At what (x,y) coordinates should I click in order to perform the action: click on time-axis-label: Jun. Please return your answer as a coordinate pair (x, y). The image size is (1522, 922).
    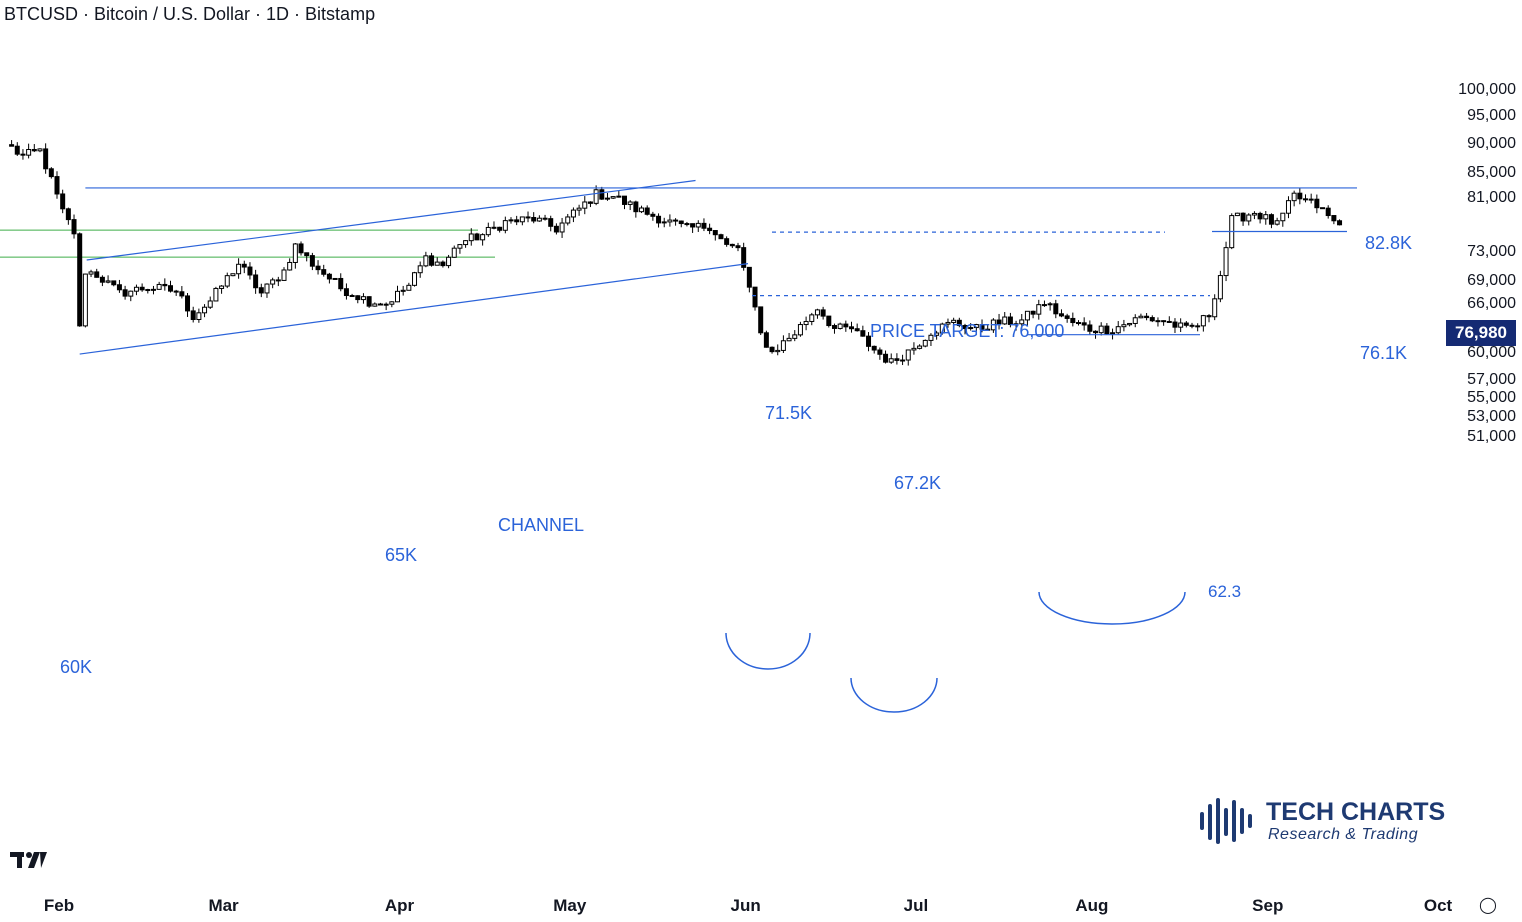
    Looking at the image, I should click on (745, 905).